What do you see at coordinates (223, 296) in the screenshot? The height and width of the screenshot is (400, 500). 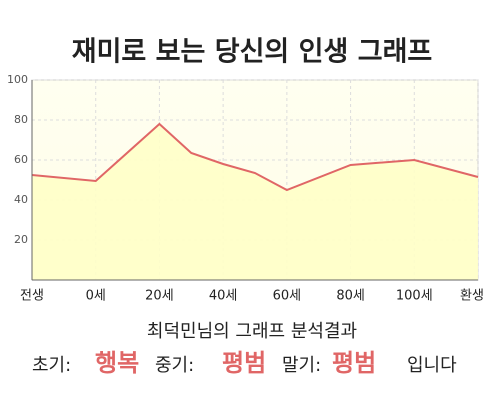 I see `x-tick-label: 40세` at bounding box center [223, 296].